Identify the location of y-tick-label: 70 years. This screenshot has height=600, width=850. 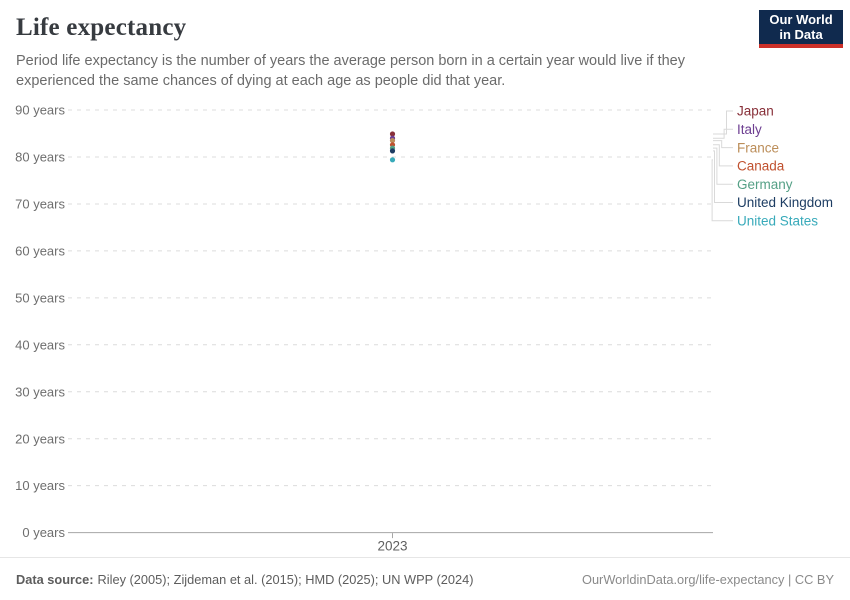
(40, 204).